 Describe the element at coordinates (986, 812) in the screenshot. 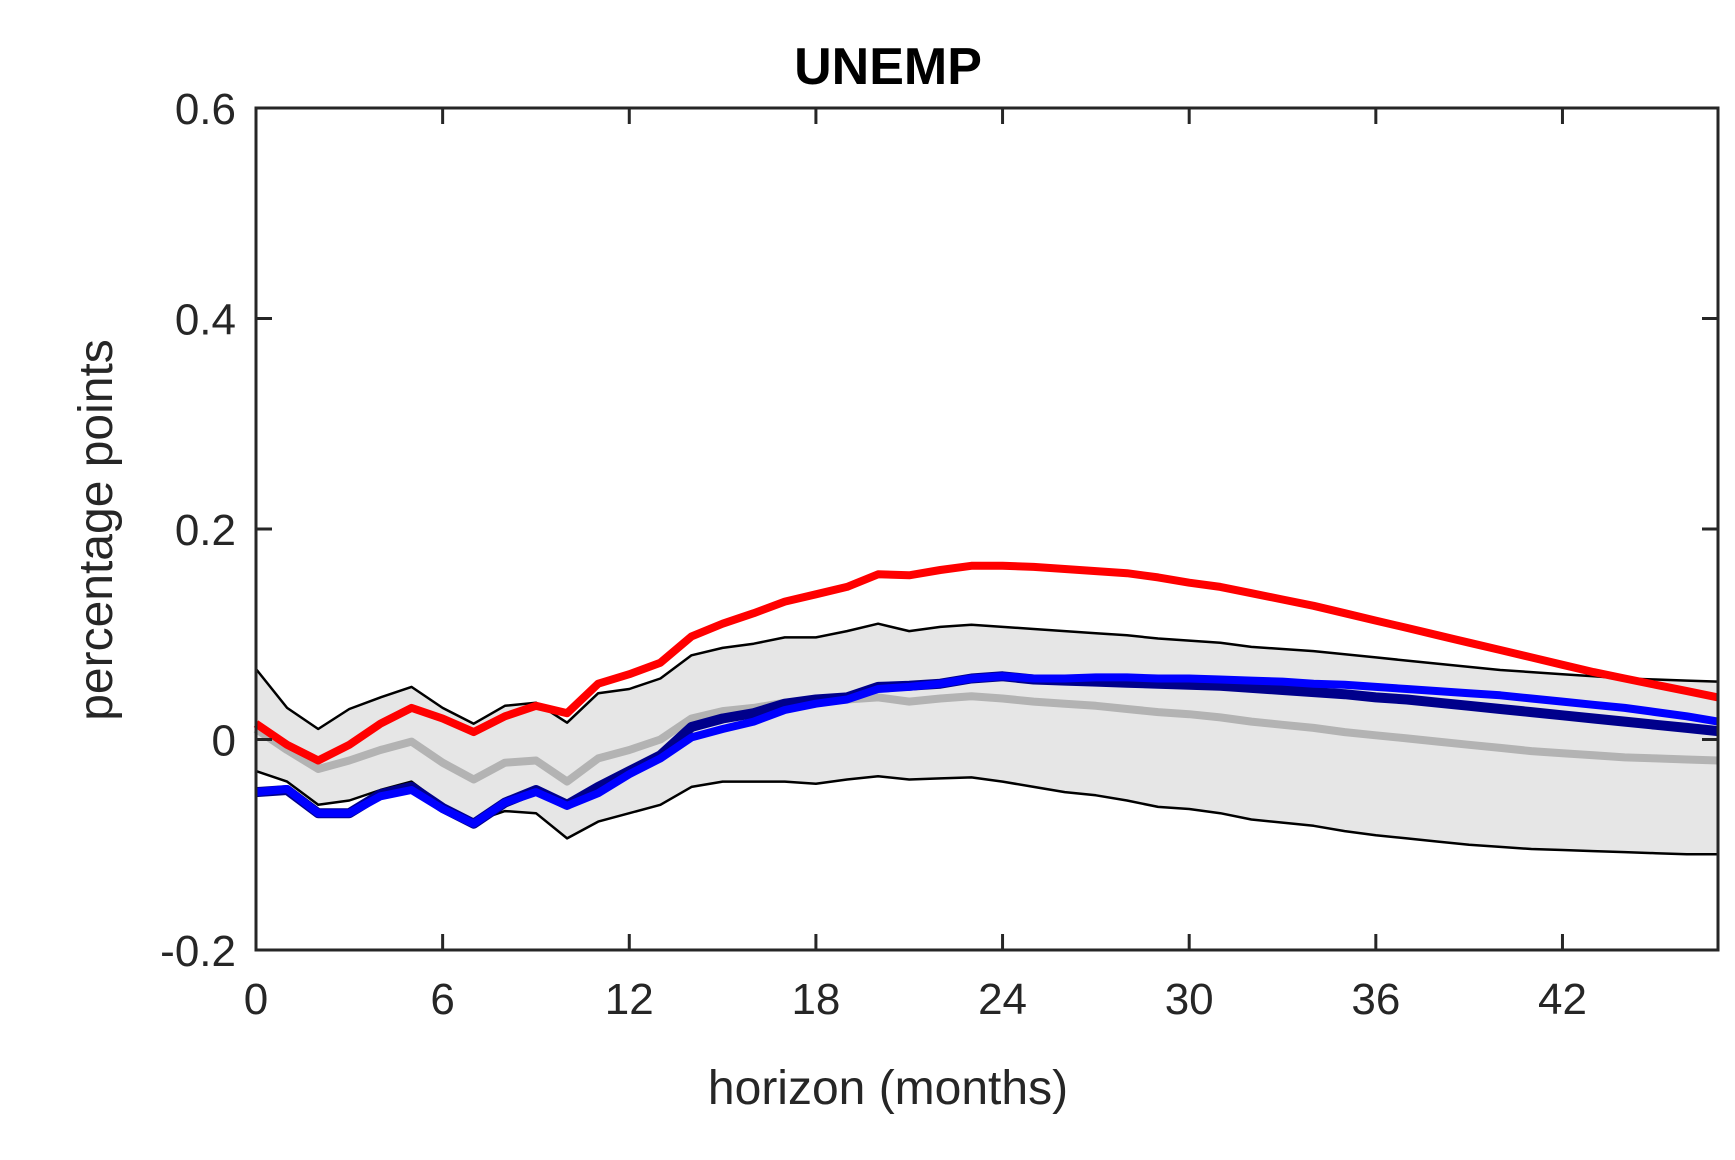

I see `band-lower-line` at that location.